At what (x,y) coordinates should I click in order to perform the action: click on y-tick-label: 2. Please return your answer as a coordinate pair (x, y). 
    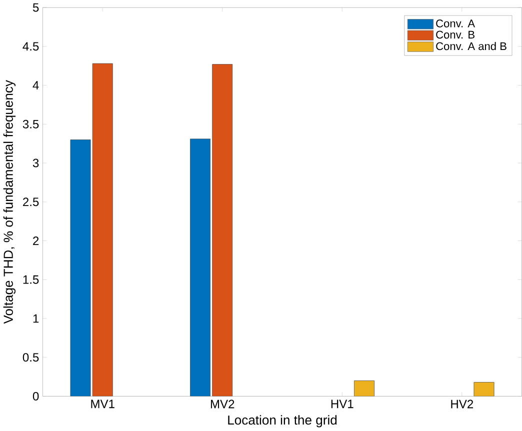
    Looking at the image, I should click on (36, 241).